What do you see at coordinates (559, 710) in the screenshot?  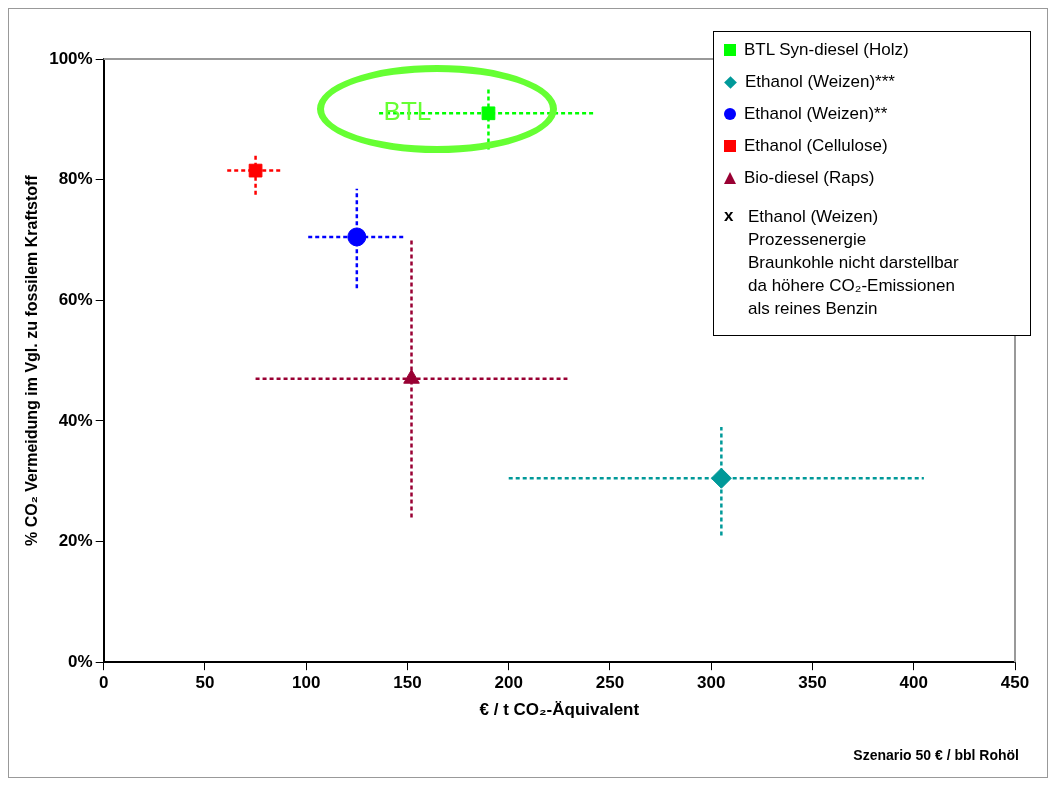 I see `x-axis-title: € / t CO₂-Äquivalent` at bounding box center [559, 710].